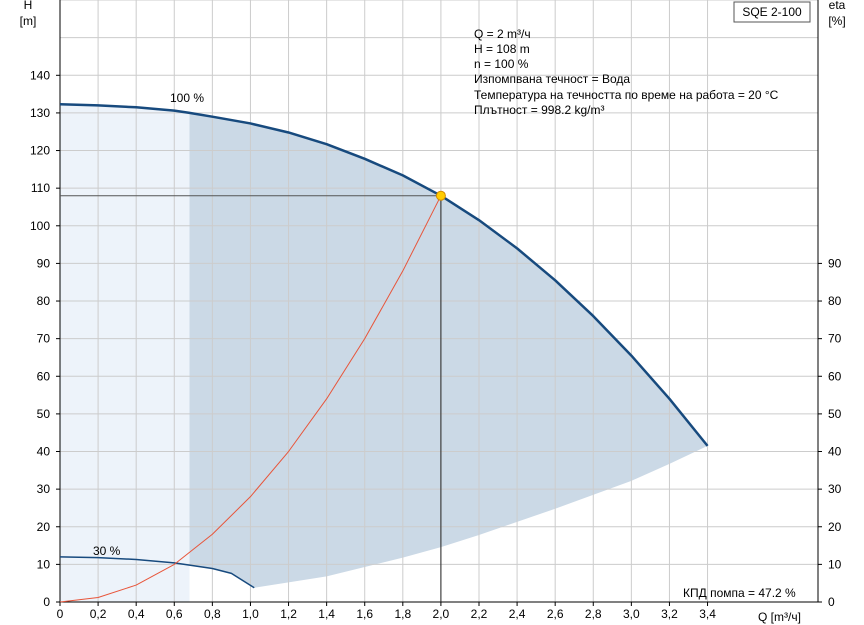 The width and height of the screenshot is (864, 625). I want to click on x-axis-title: Q [m³/ч], so click(779, 617).